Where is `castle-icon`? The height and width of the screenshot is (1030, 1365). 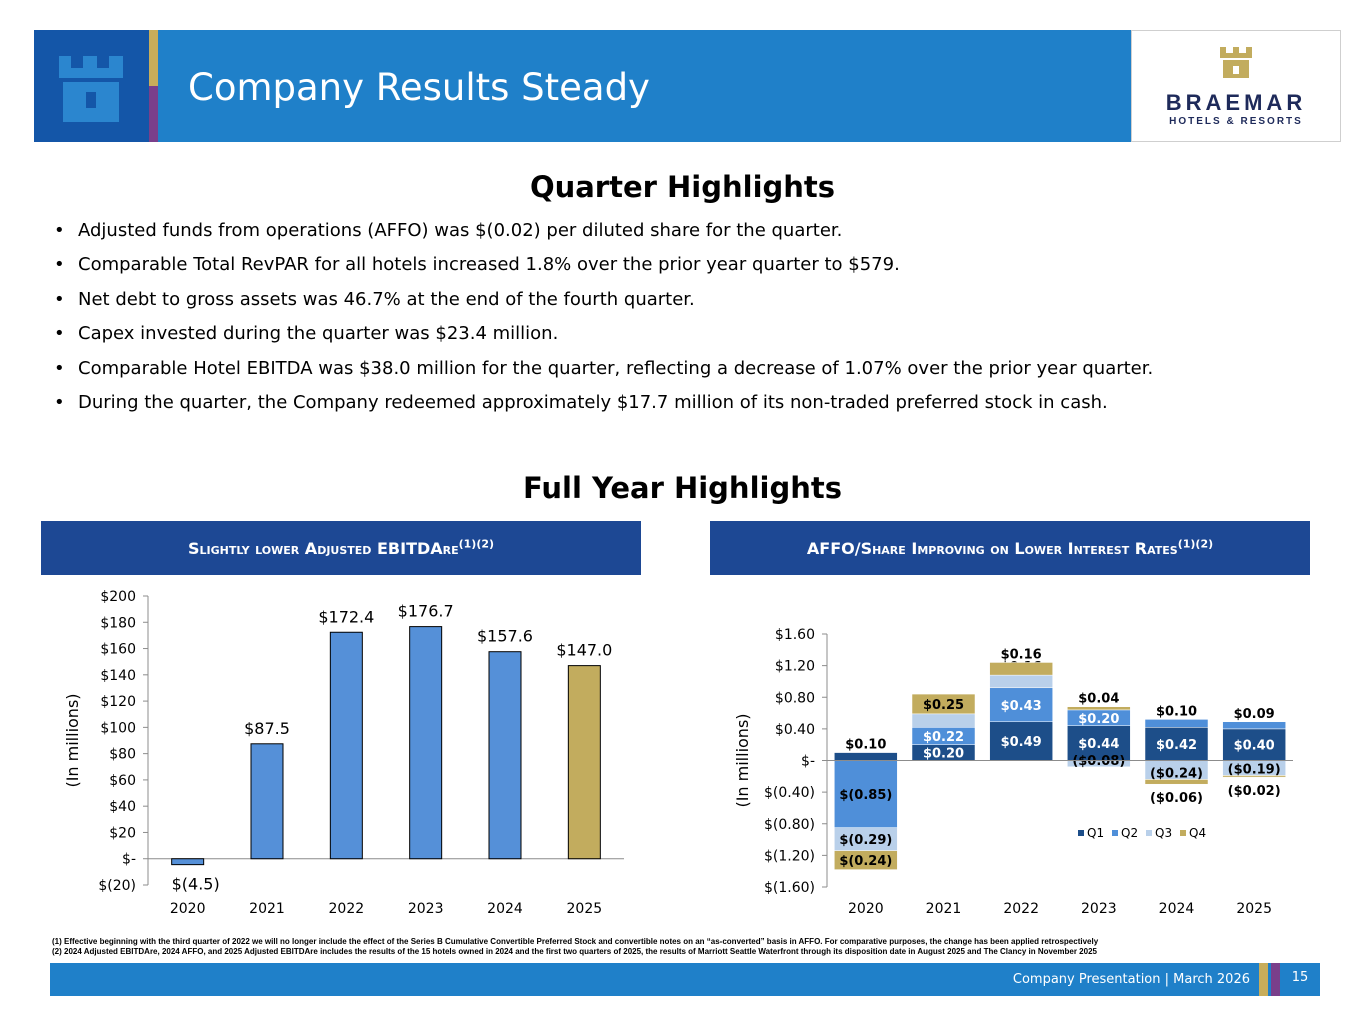 castle-icon is located at coordinates (91, 86).